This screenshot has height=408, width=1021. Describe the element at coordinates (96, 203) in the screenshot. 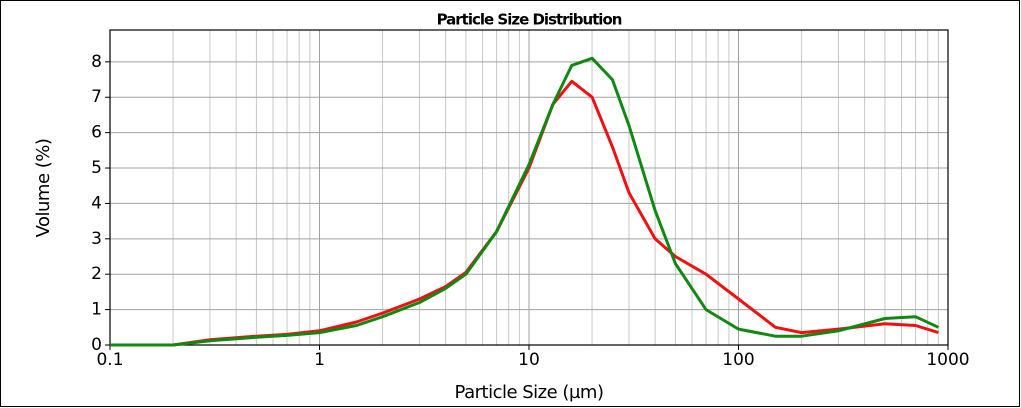

I see `y-tick-label: 4` at that location.